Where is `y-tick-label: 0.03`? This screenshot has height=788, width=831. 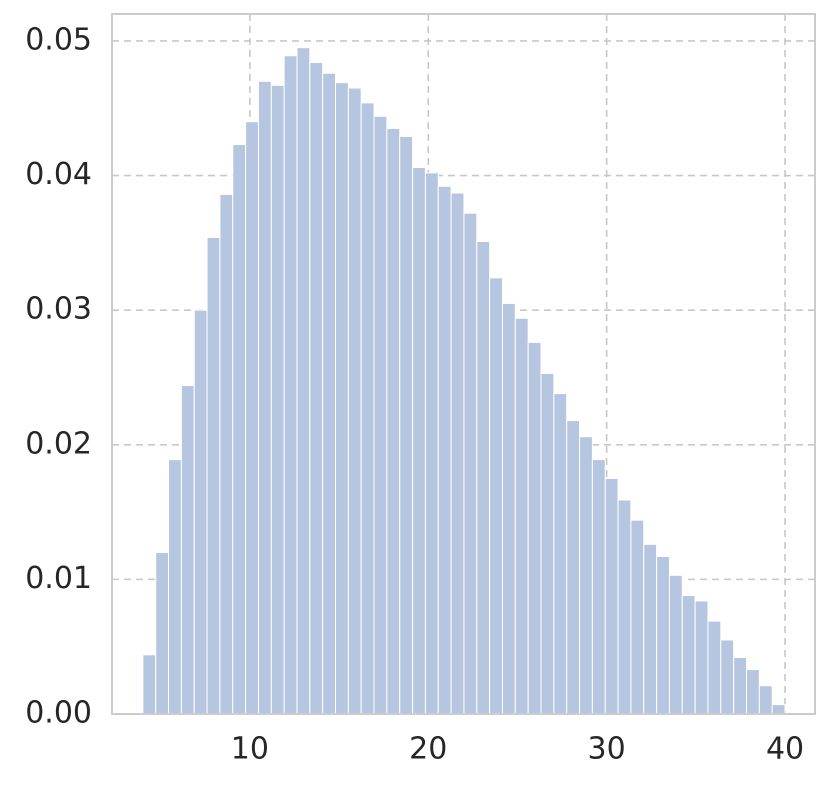
y-tick-label: 0.03 is located at coordinates (58, 309).